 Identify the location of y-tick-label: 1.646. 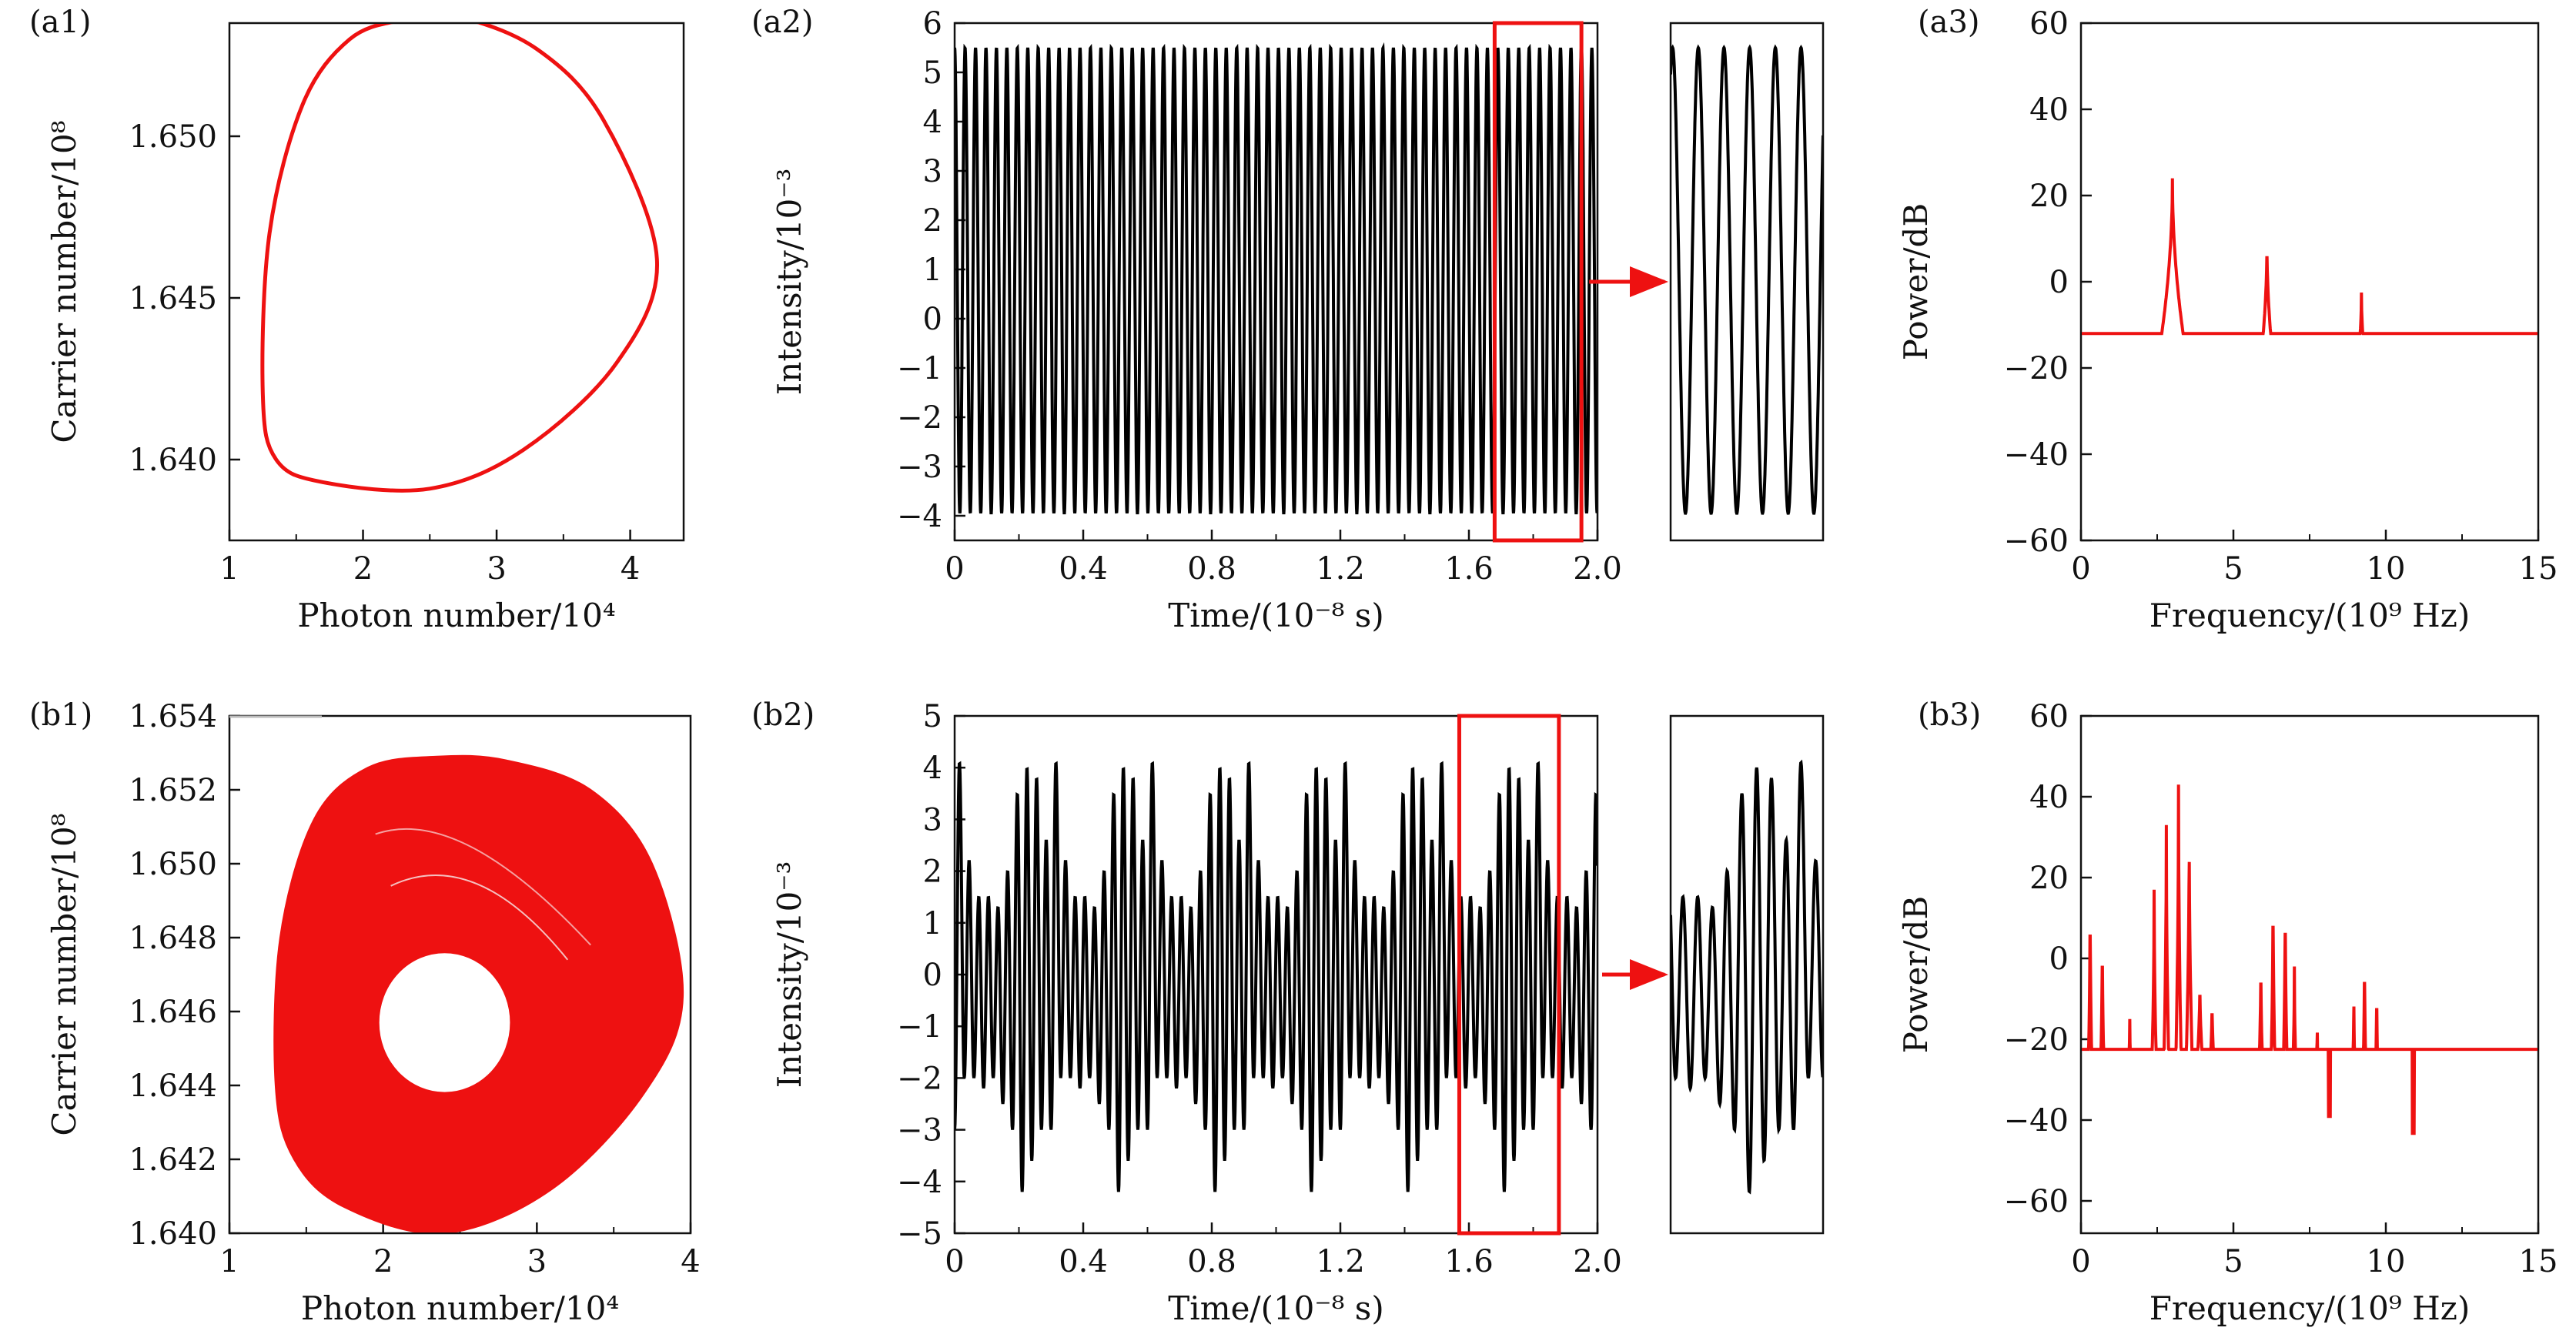
(173, 1012).